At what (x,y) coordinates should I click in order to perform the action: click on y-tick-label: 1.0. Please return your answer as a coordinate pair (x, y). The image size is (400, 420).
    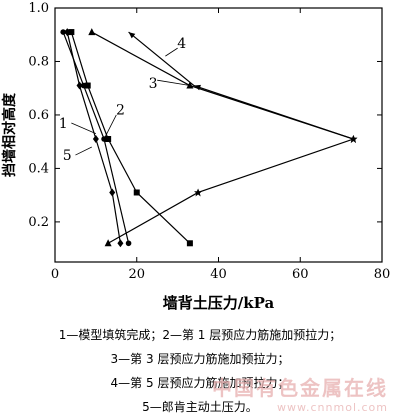
    Looking at the image, I should click on (38, 8).